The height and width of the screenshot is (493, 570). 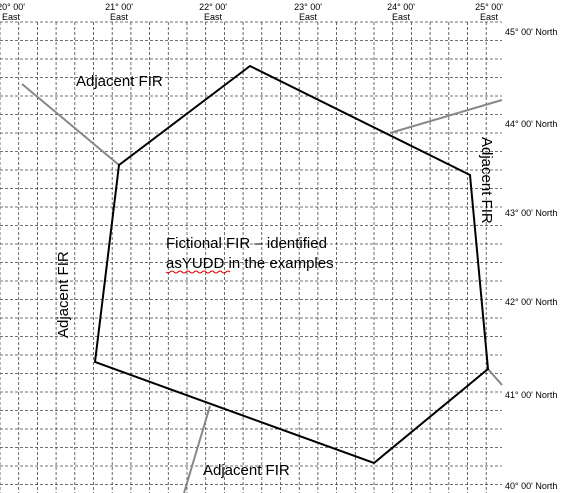 I want to click on lat-label-45: 45° 00' North, so click(x=531, y=32).